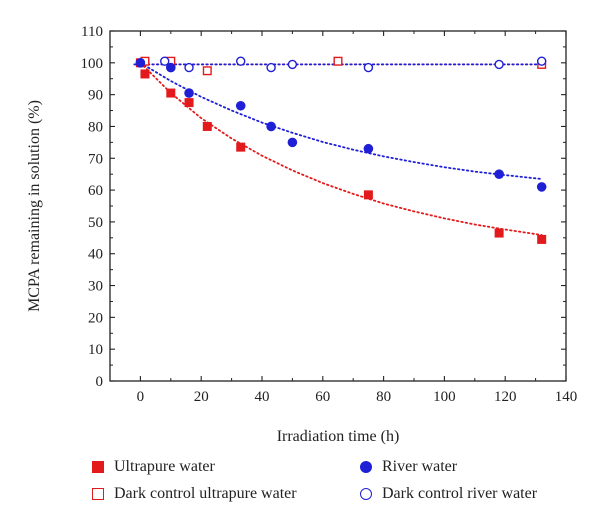  Describe the element at coordinates (141, 397) in the screenshot. I see `x-tick-label: 0` at that location.